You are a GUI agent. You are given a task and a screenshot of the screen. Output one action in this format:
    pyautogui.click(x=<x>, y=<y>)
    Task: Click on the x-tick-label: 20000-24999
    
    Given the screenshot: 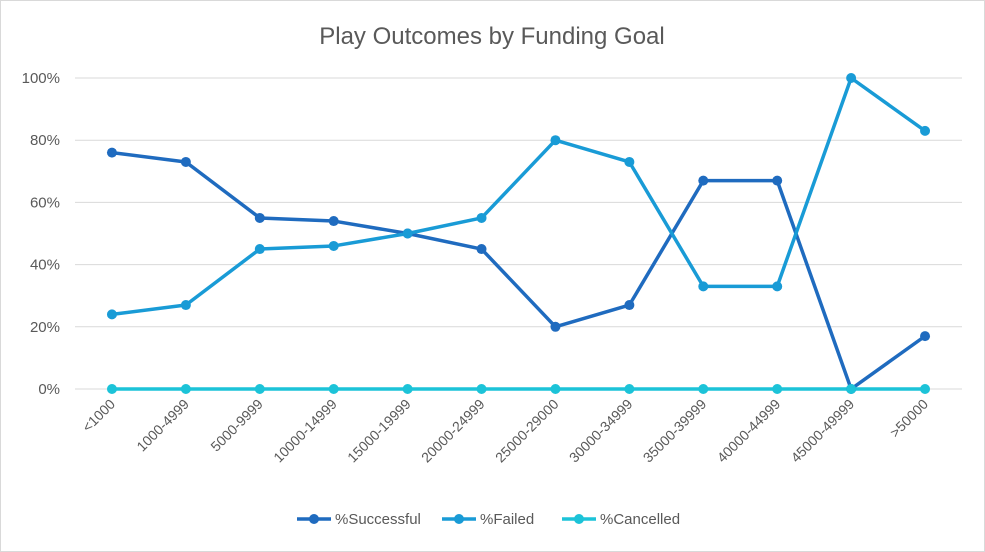 What is the action you would take?
    pyautogui.click(x=453, y=431)
    